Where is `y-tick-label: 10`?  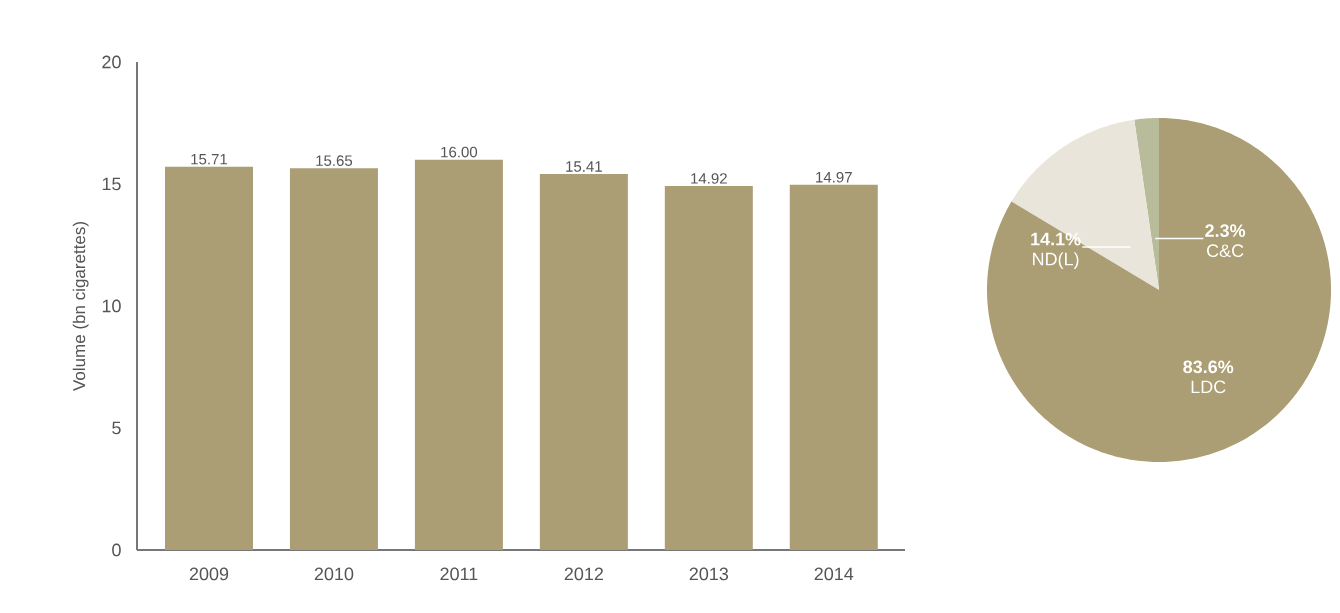
y-tick-label: 10 is located at coordinates (111, 306).